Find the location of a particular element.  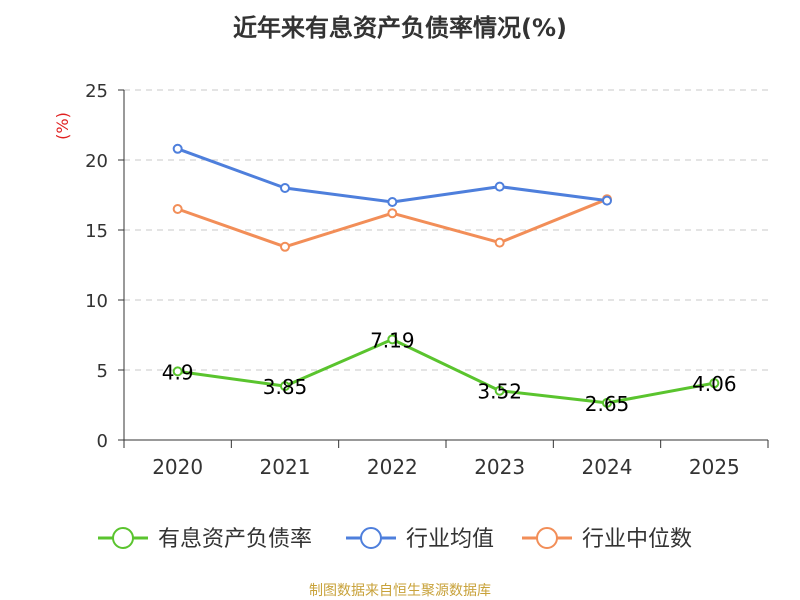

data-label-layer: 4.9 3.85 7.19 3.52 2.65 4.06 is located at coordinates (449, 372).